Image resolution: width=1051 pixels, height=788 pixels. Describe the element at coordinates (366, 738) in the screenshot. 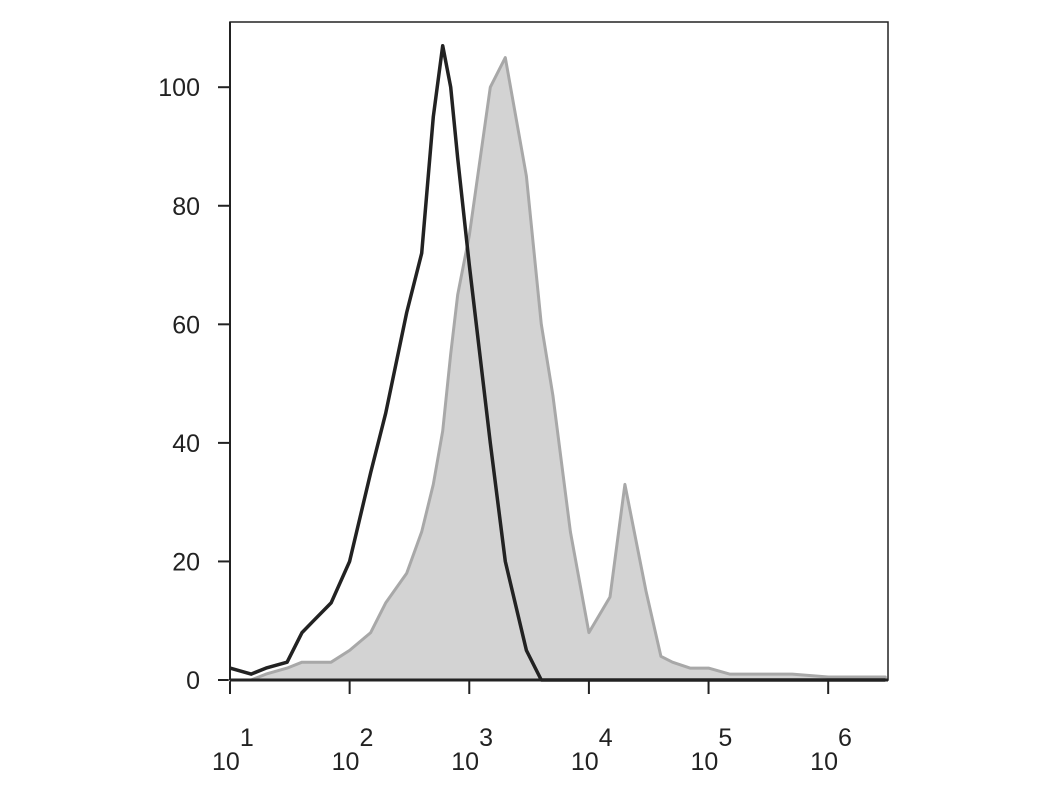

I see `x-tick-exponent: 2` at that location.